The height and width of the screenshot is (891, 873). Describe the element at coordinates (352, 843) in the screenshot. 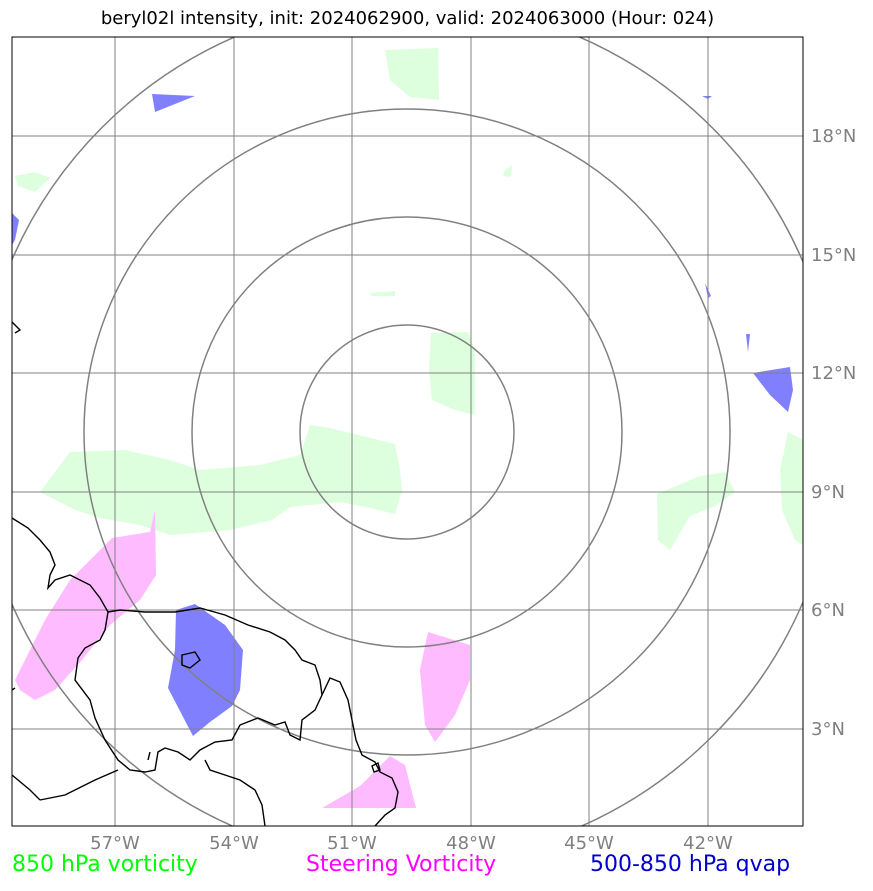

I see `lon-label-51w: 51°W` at that location.